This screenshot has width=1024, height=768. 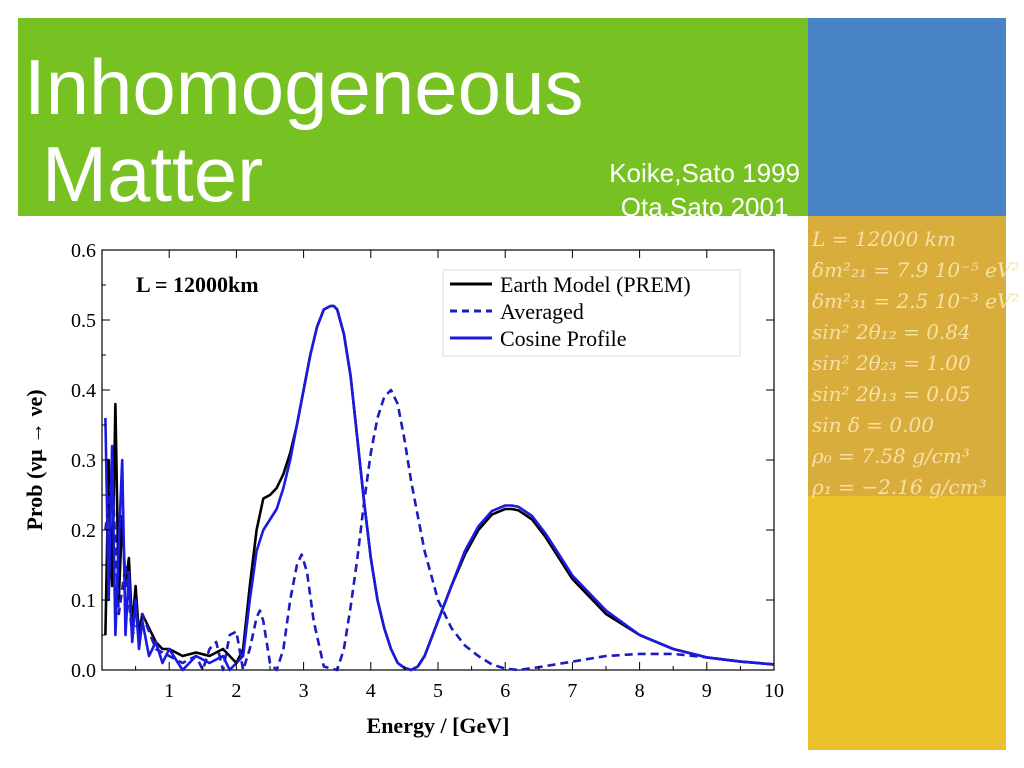 I want to click on slide-title-line-2: Matter, so click(x=153, y=174).